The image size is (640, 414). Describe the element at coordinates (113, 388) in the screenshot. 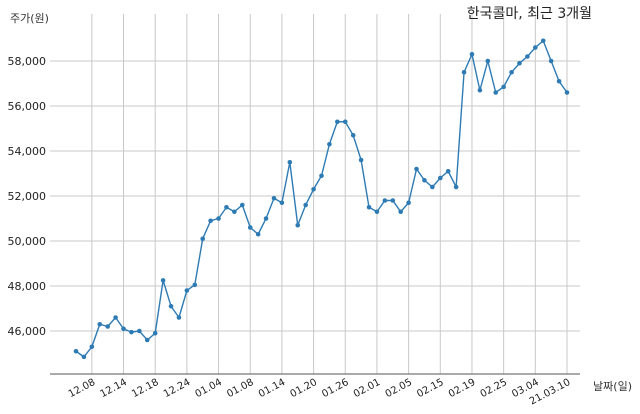

I see `x-tick-label: 12.14` at that location.